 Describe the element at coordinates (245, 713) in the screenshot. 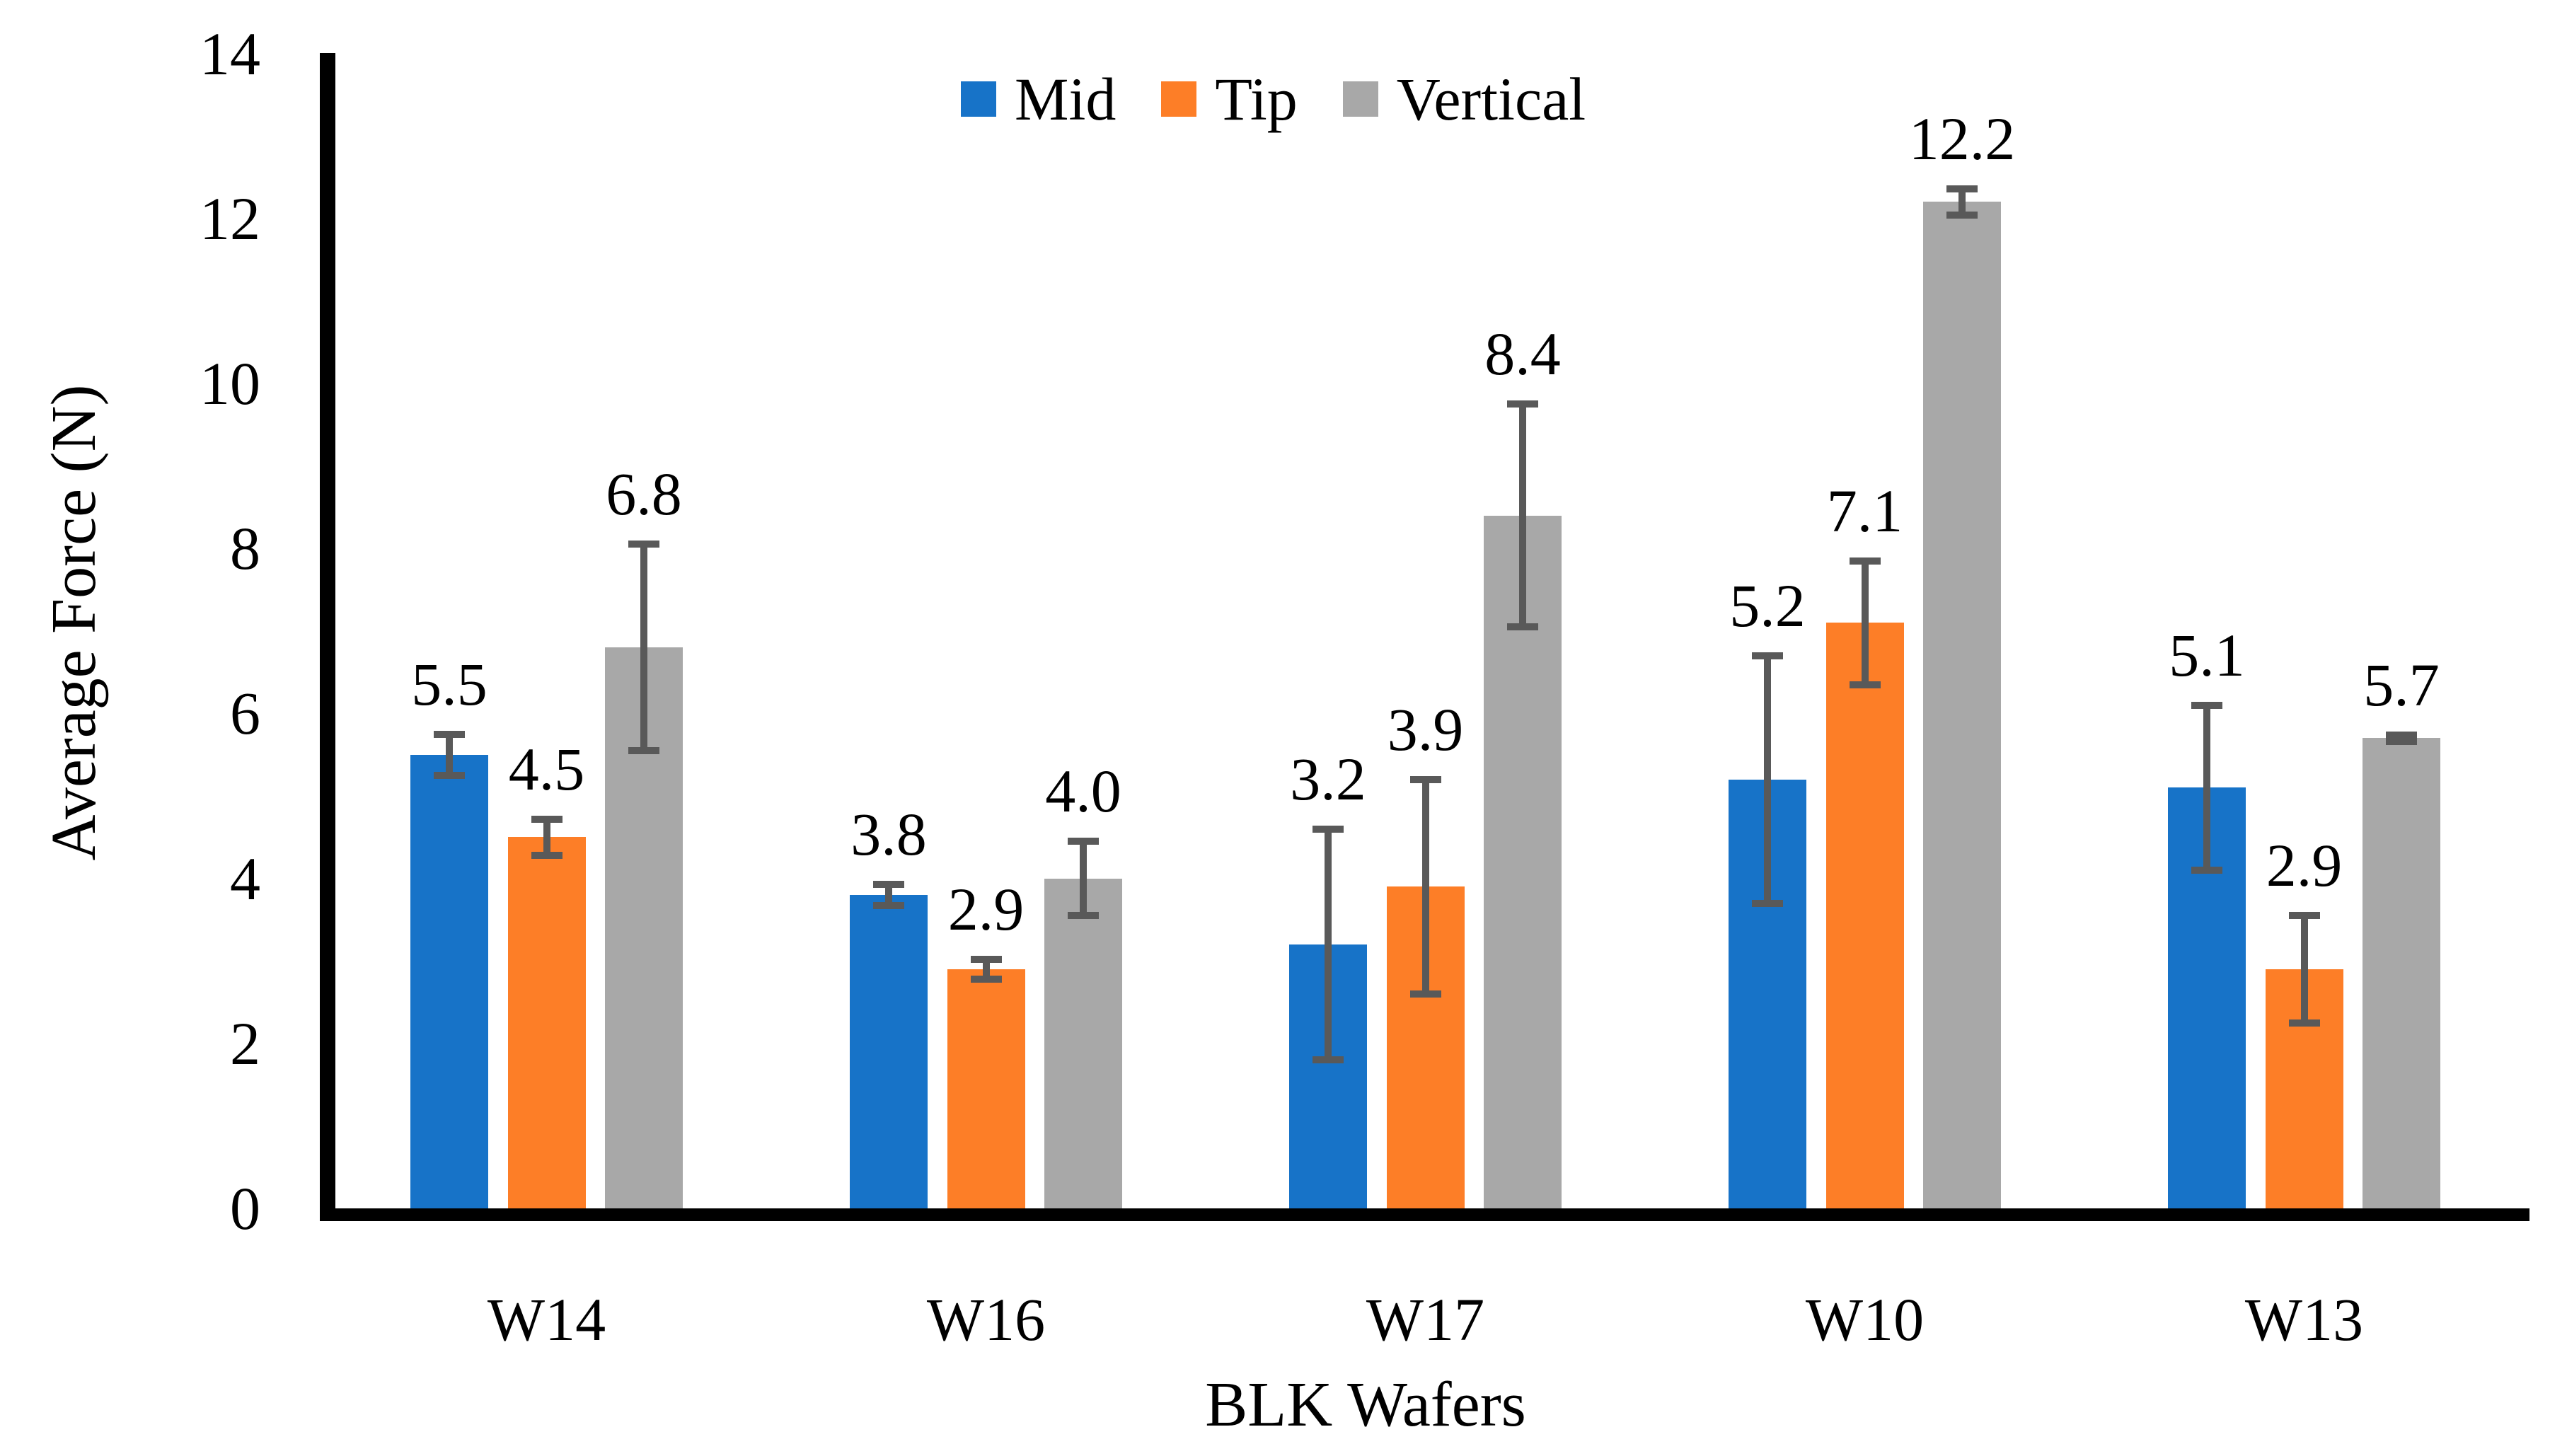

I see `y-tick-label-6: 6` at that location.